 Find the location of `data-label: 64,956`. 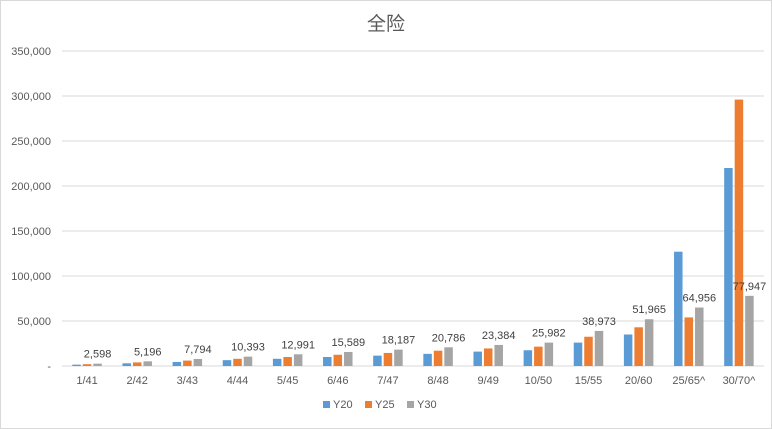

data-label: 64,956 is located at coordinates (699, 299).